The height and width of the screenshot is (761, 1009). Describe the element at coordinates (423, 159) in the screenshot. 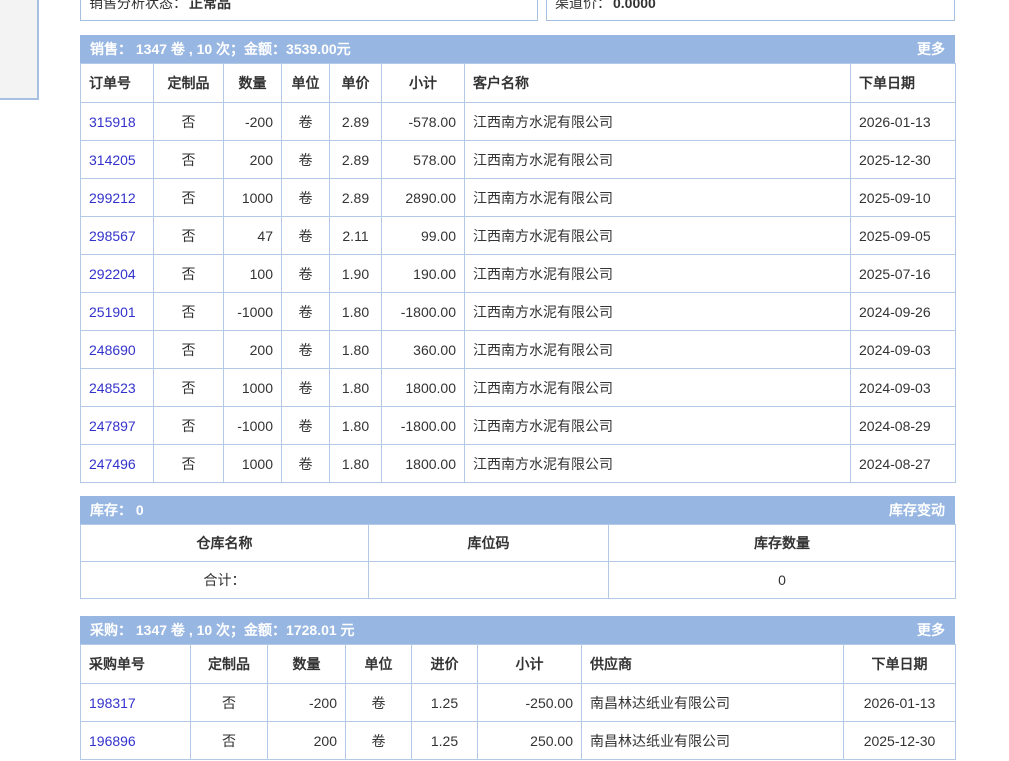

I see `subtotal-cell: 578.00` at that location.